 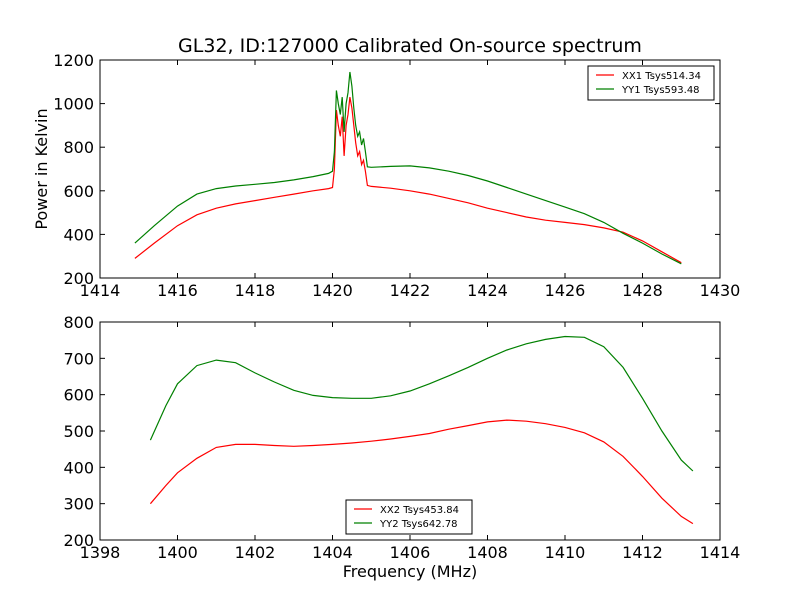 What do you see at coordinates (255, 290) in the screenshot?
I see `x-tick-label: 1418` at bounding box center [255, 290].